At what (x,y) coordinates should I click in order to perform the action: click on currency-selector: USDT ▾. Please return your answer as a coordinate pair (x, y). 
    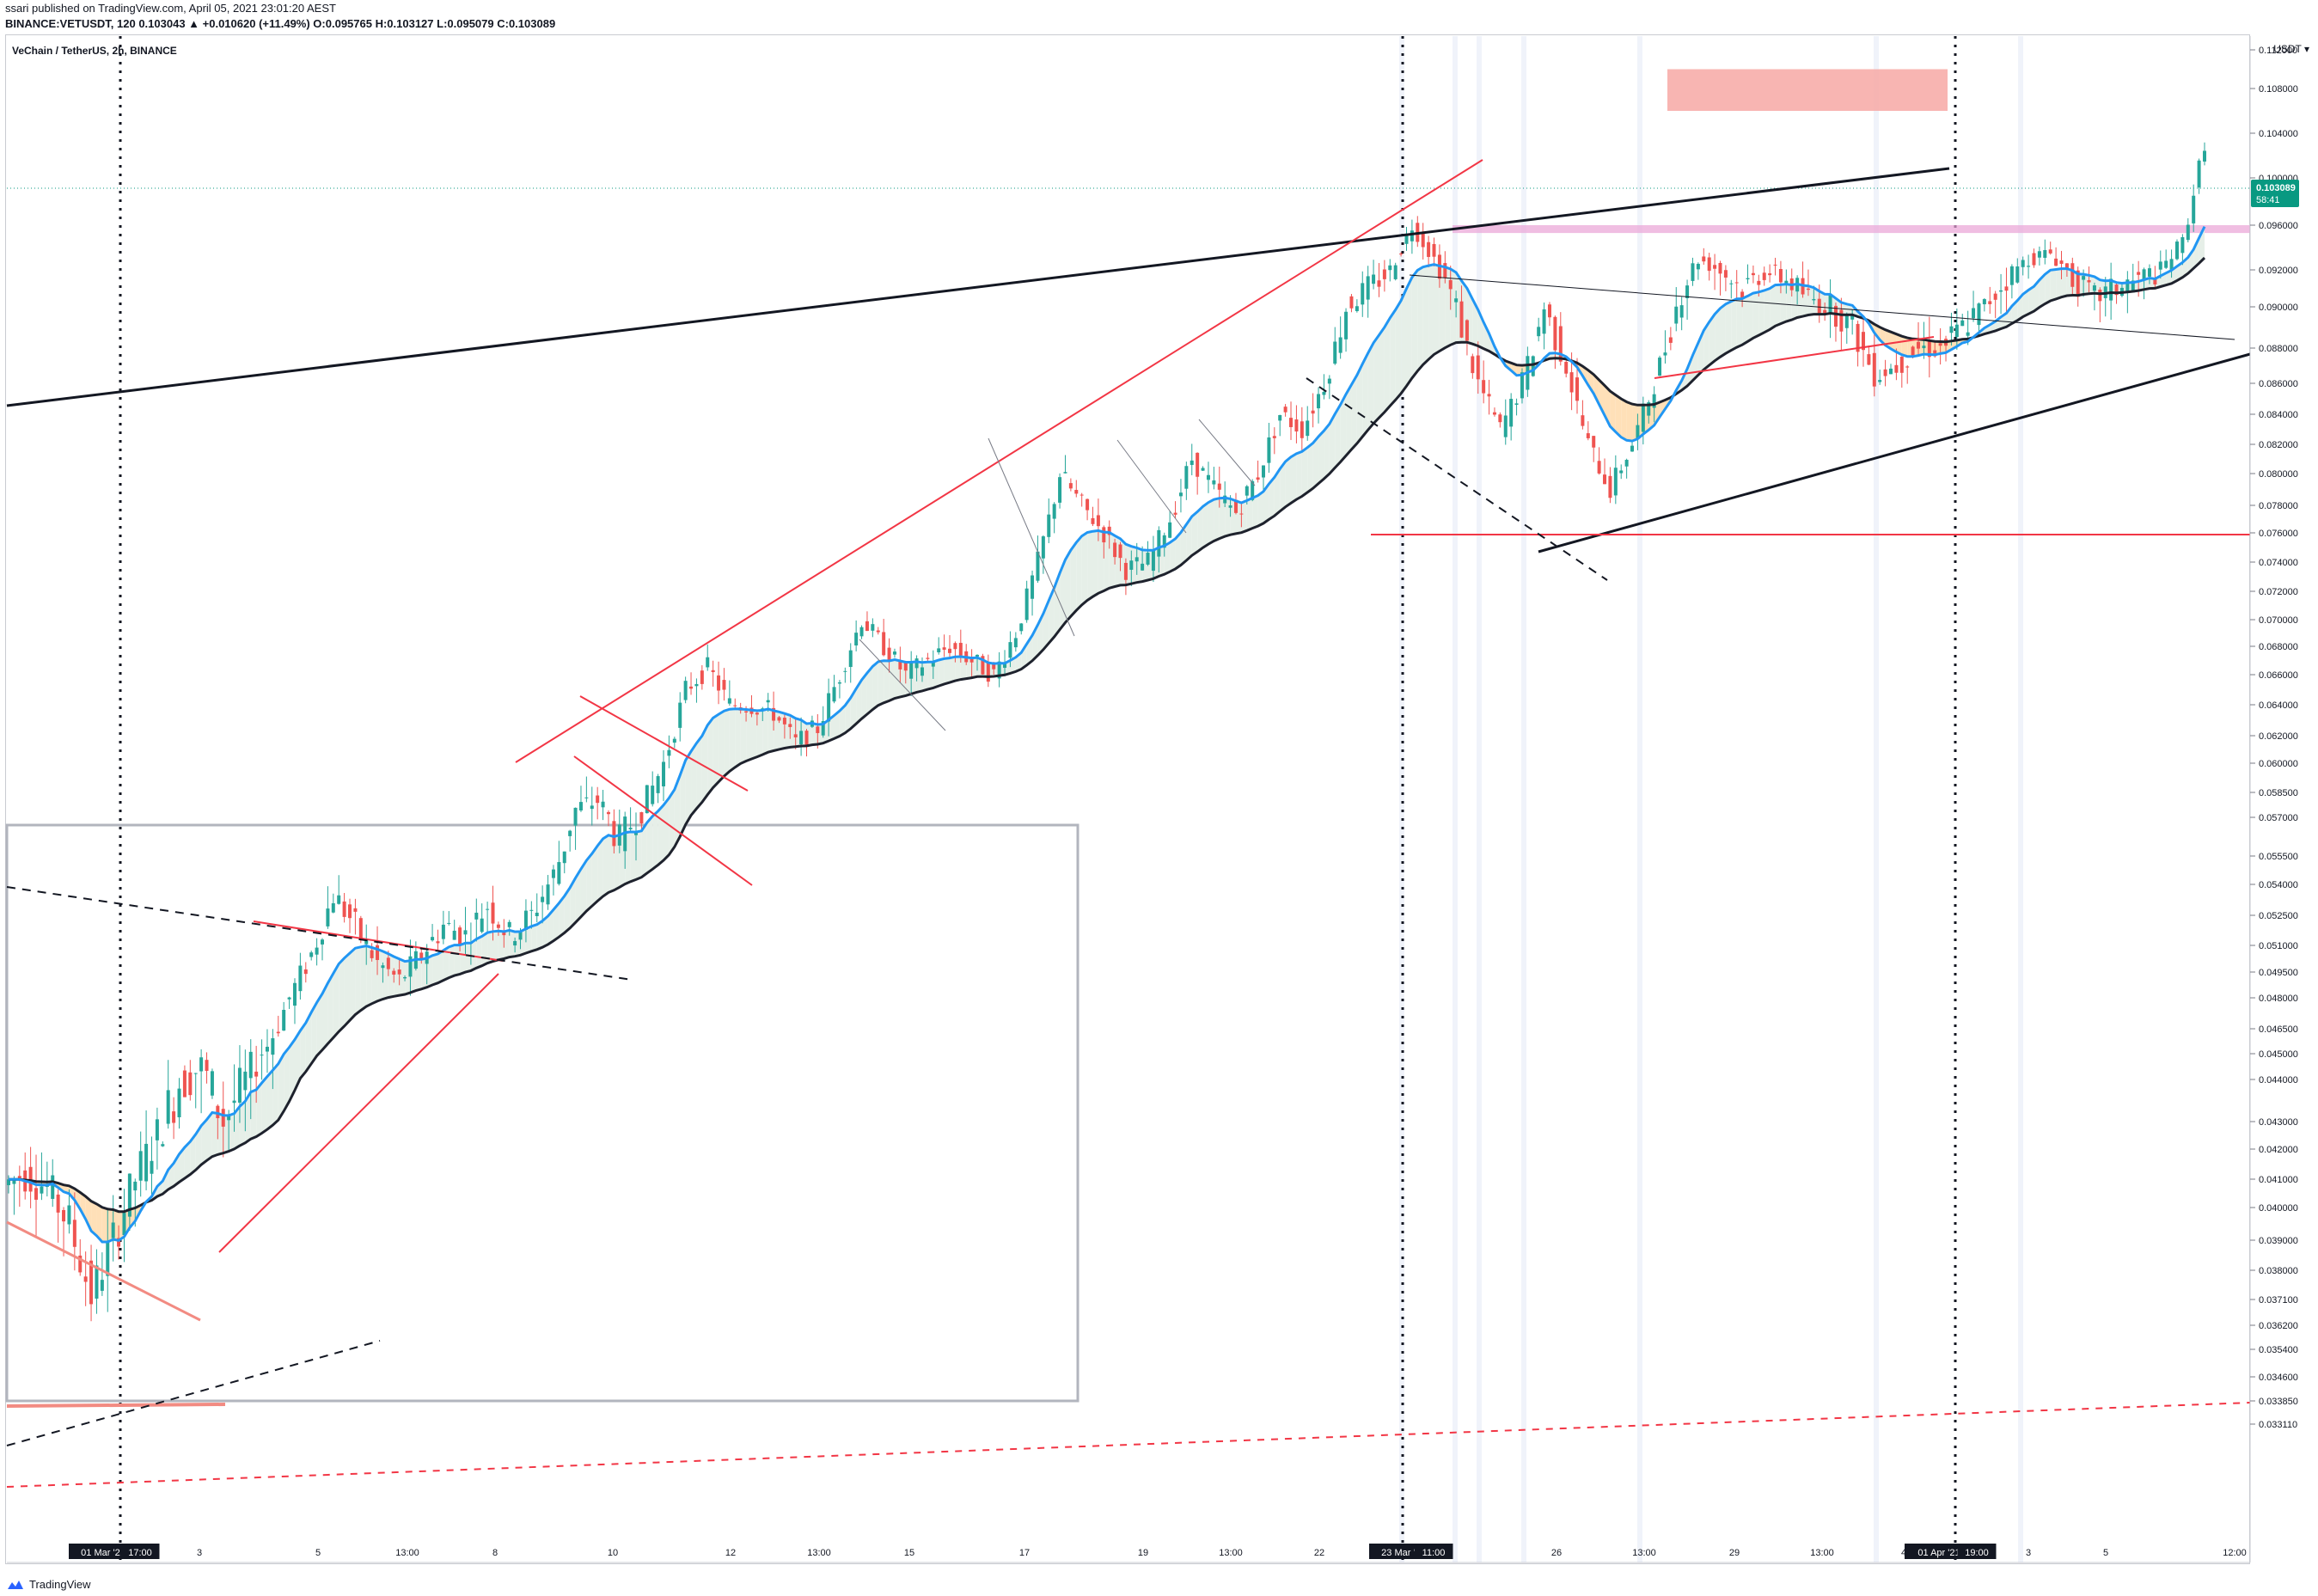
    Looking at the image, I should click on (2291, 49).